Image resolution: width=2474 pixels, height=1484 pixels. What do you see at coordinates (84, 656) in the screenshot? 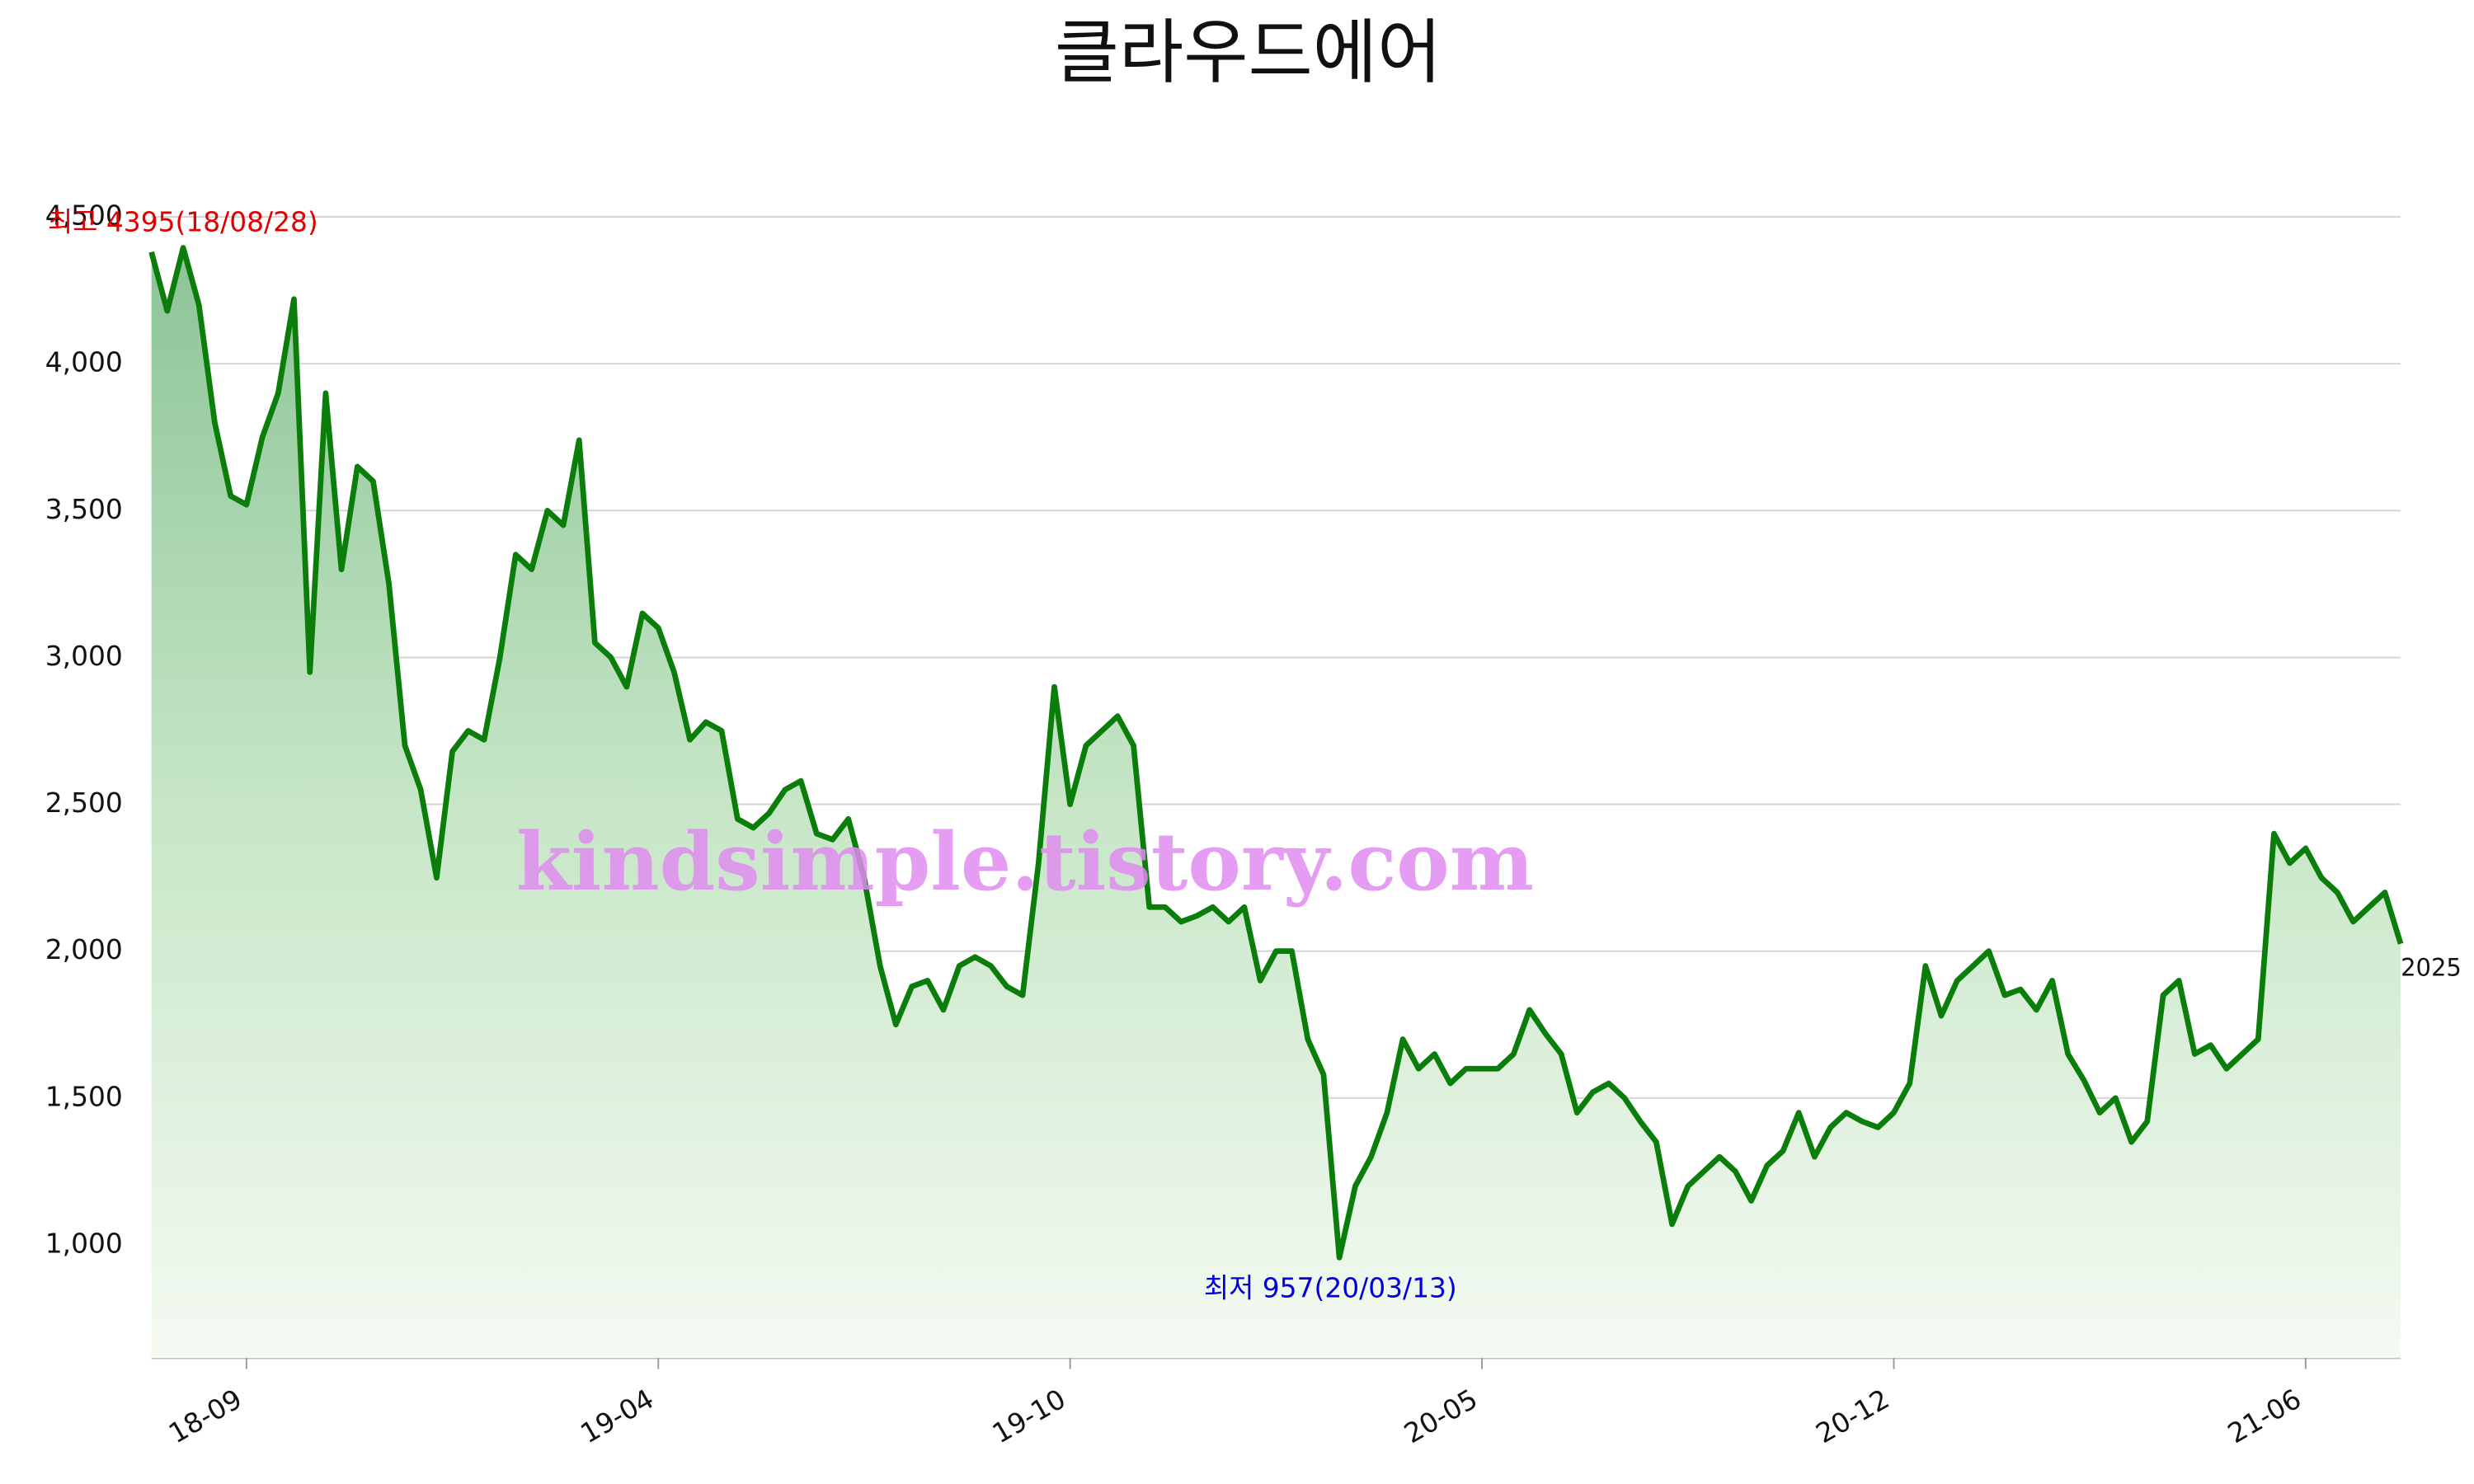
I see `y-tick-label: 3,000` at bounding box center [84, 656].